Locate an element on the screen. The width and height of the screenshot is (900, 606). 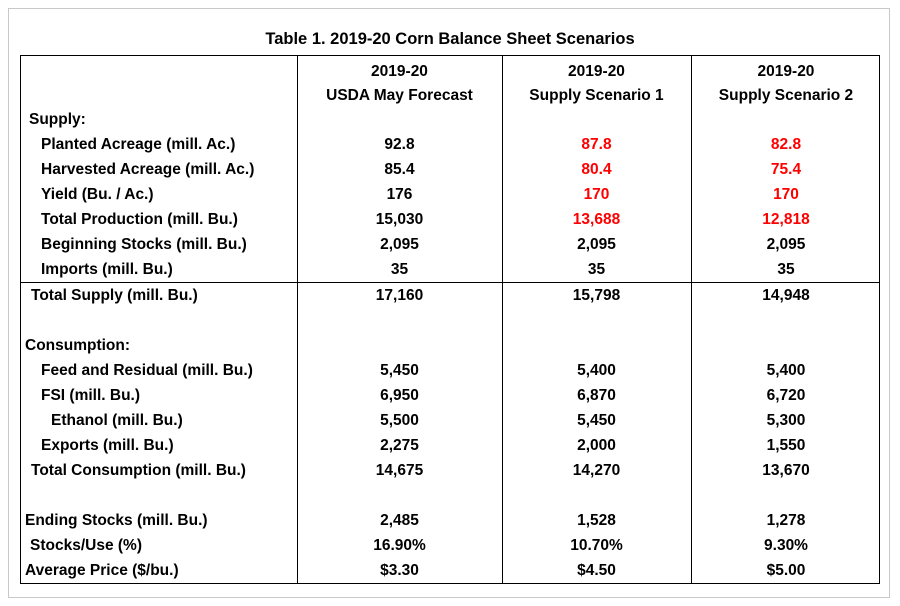
cell-usda: 14,675 is located at coordinates (399, 470).